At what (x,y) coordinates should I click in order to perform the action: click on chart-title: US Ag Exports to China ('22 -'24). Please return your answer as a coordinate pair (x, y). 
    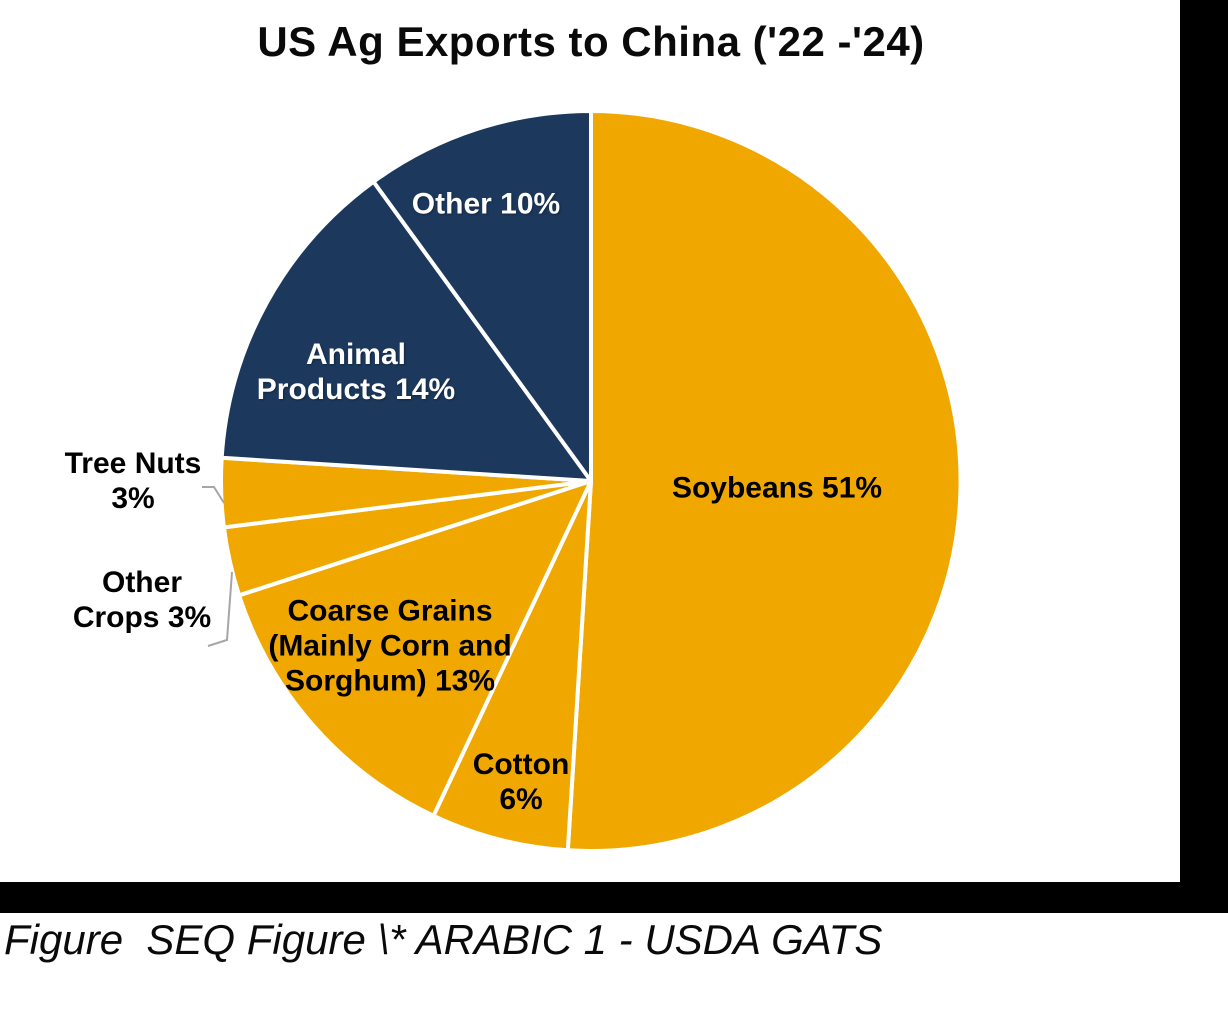
    Looking at the image, I should click on (591, 41).